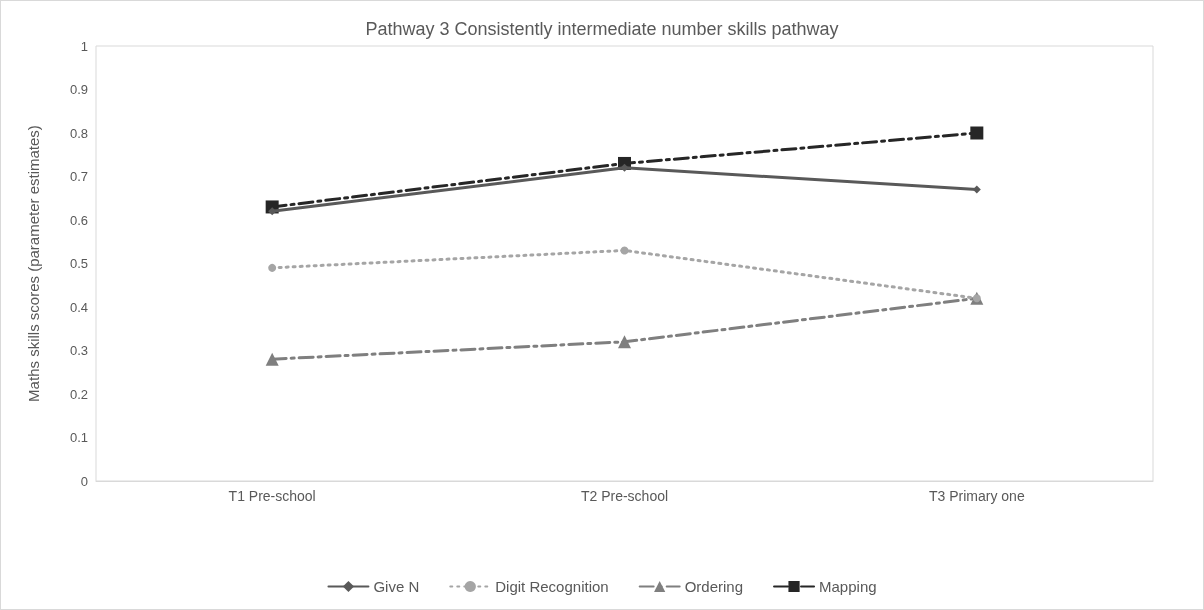  Describe the element at coordinates (84, 481) in the screenshot. I see `y-tick-label: 0` at that location.